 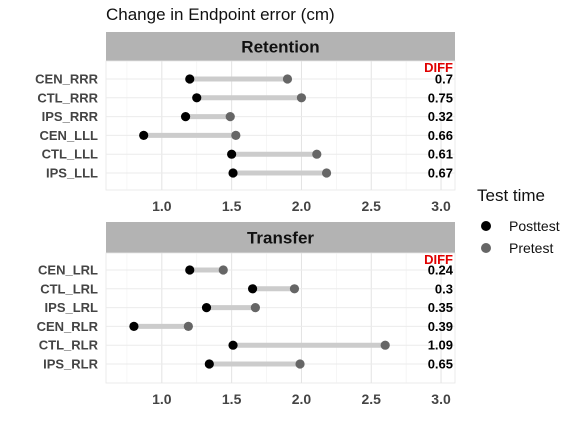 I want to click on row-label: CEN_RRR, so click(x=66, y=79).